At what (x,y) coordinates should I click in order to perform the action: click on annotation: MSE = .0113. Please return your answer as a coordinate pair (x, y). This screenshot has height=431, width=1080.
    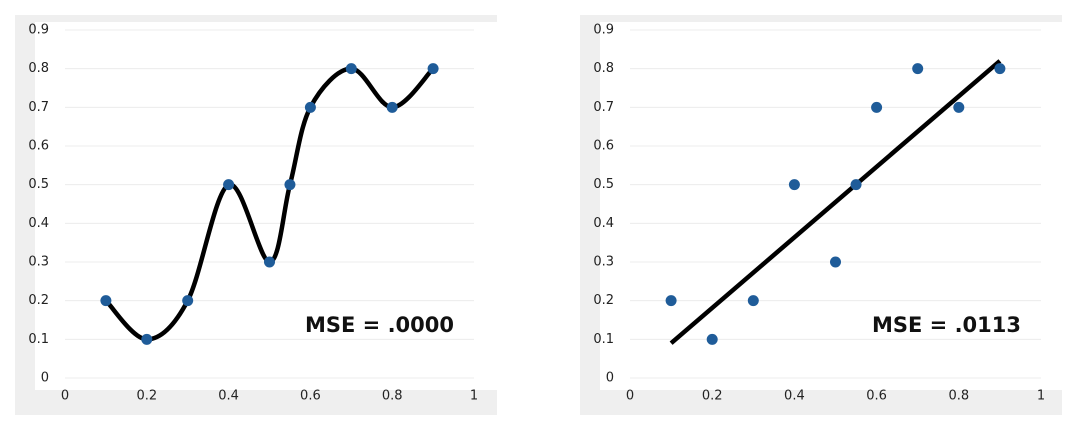
    Looking at the image, I should click on (946, 325).